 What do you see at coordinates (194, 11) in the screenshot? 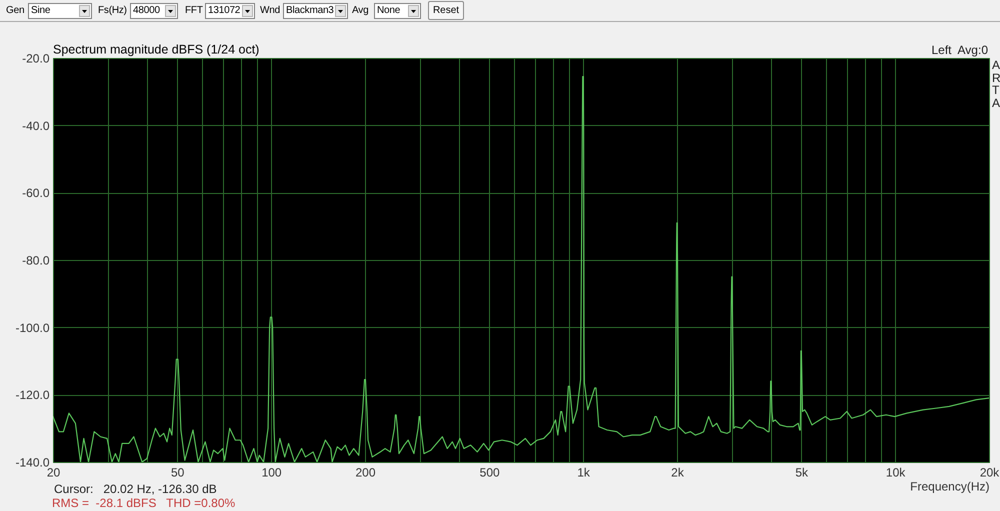
I see `text: FFT` at bounding box center [194, 11].